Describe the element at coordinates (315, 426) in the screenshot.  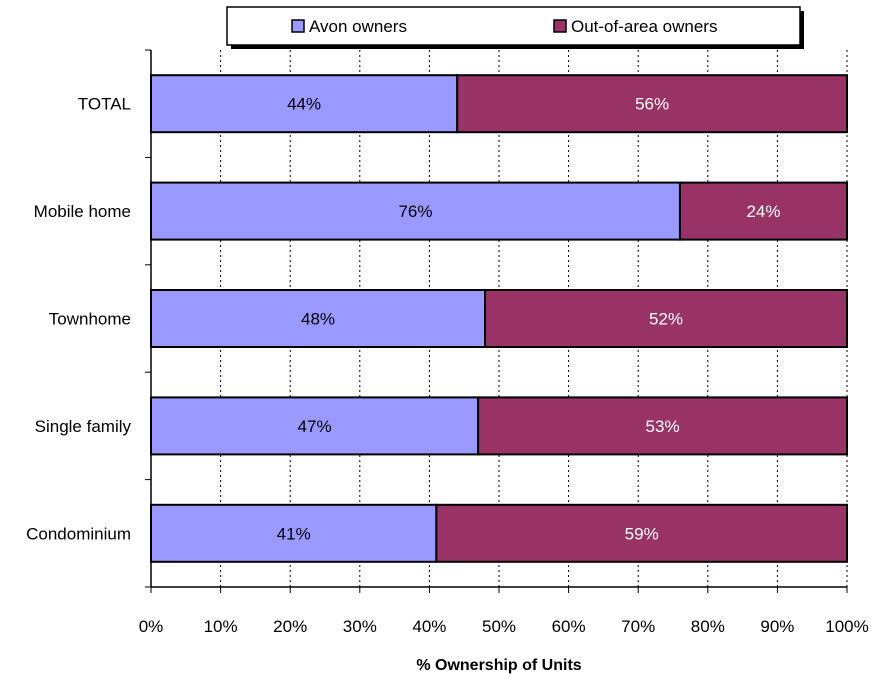
I see `data-label-avon-owners-single-family: 47%` at that location.